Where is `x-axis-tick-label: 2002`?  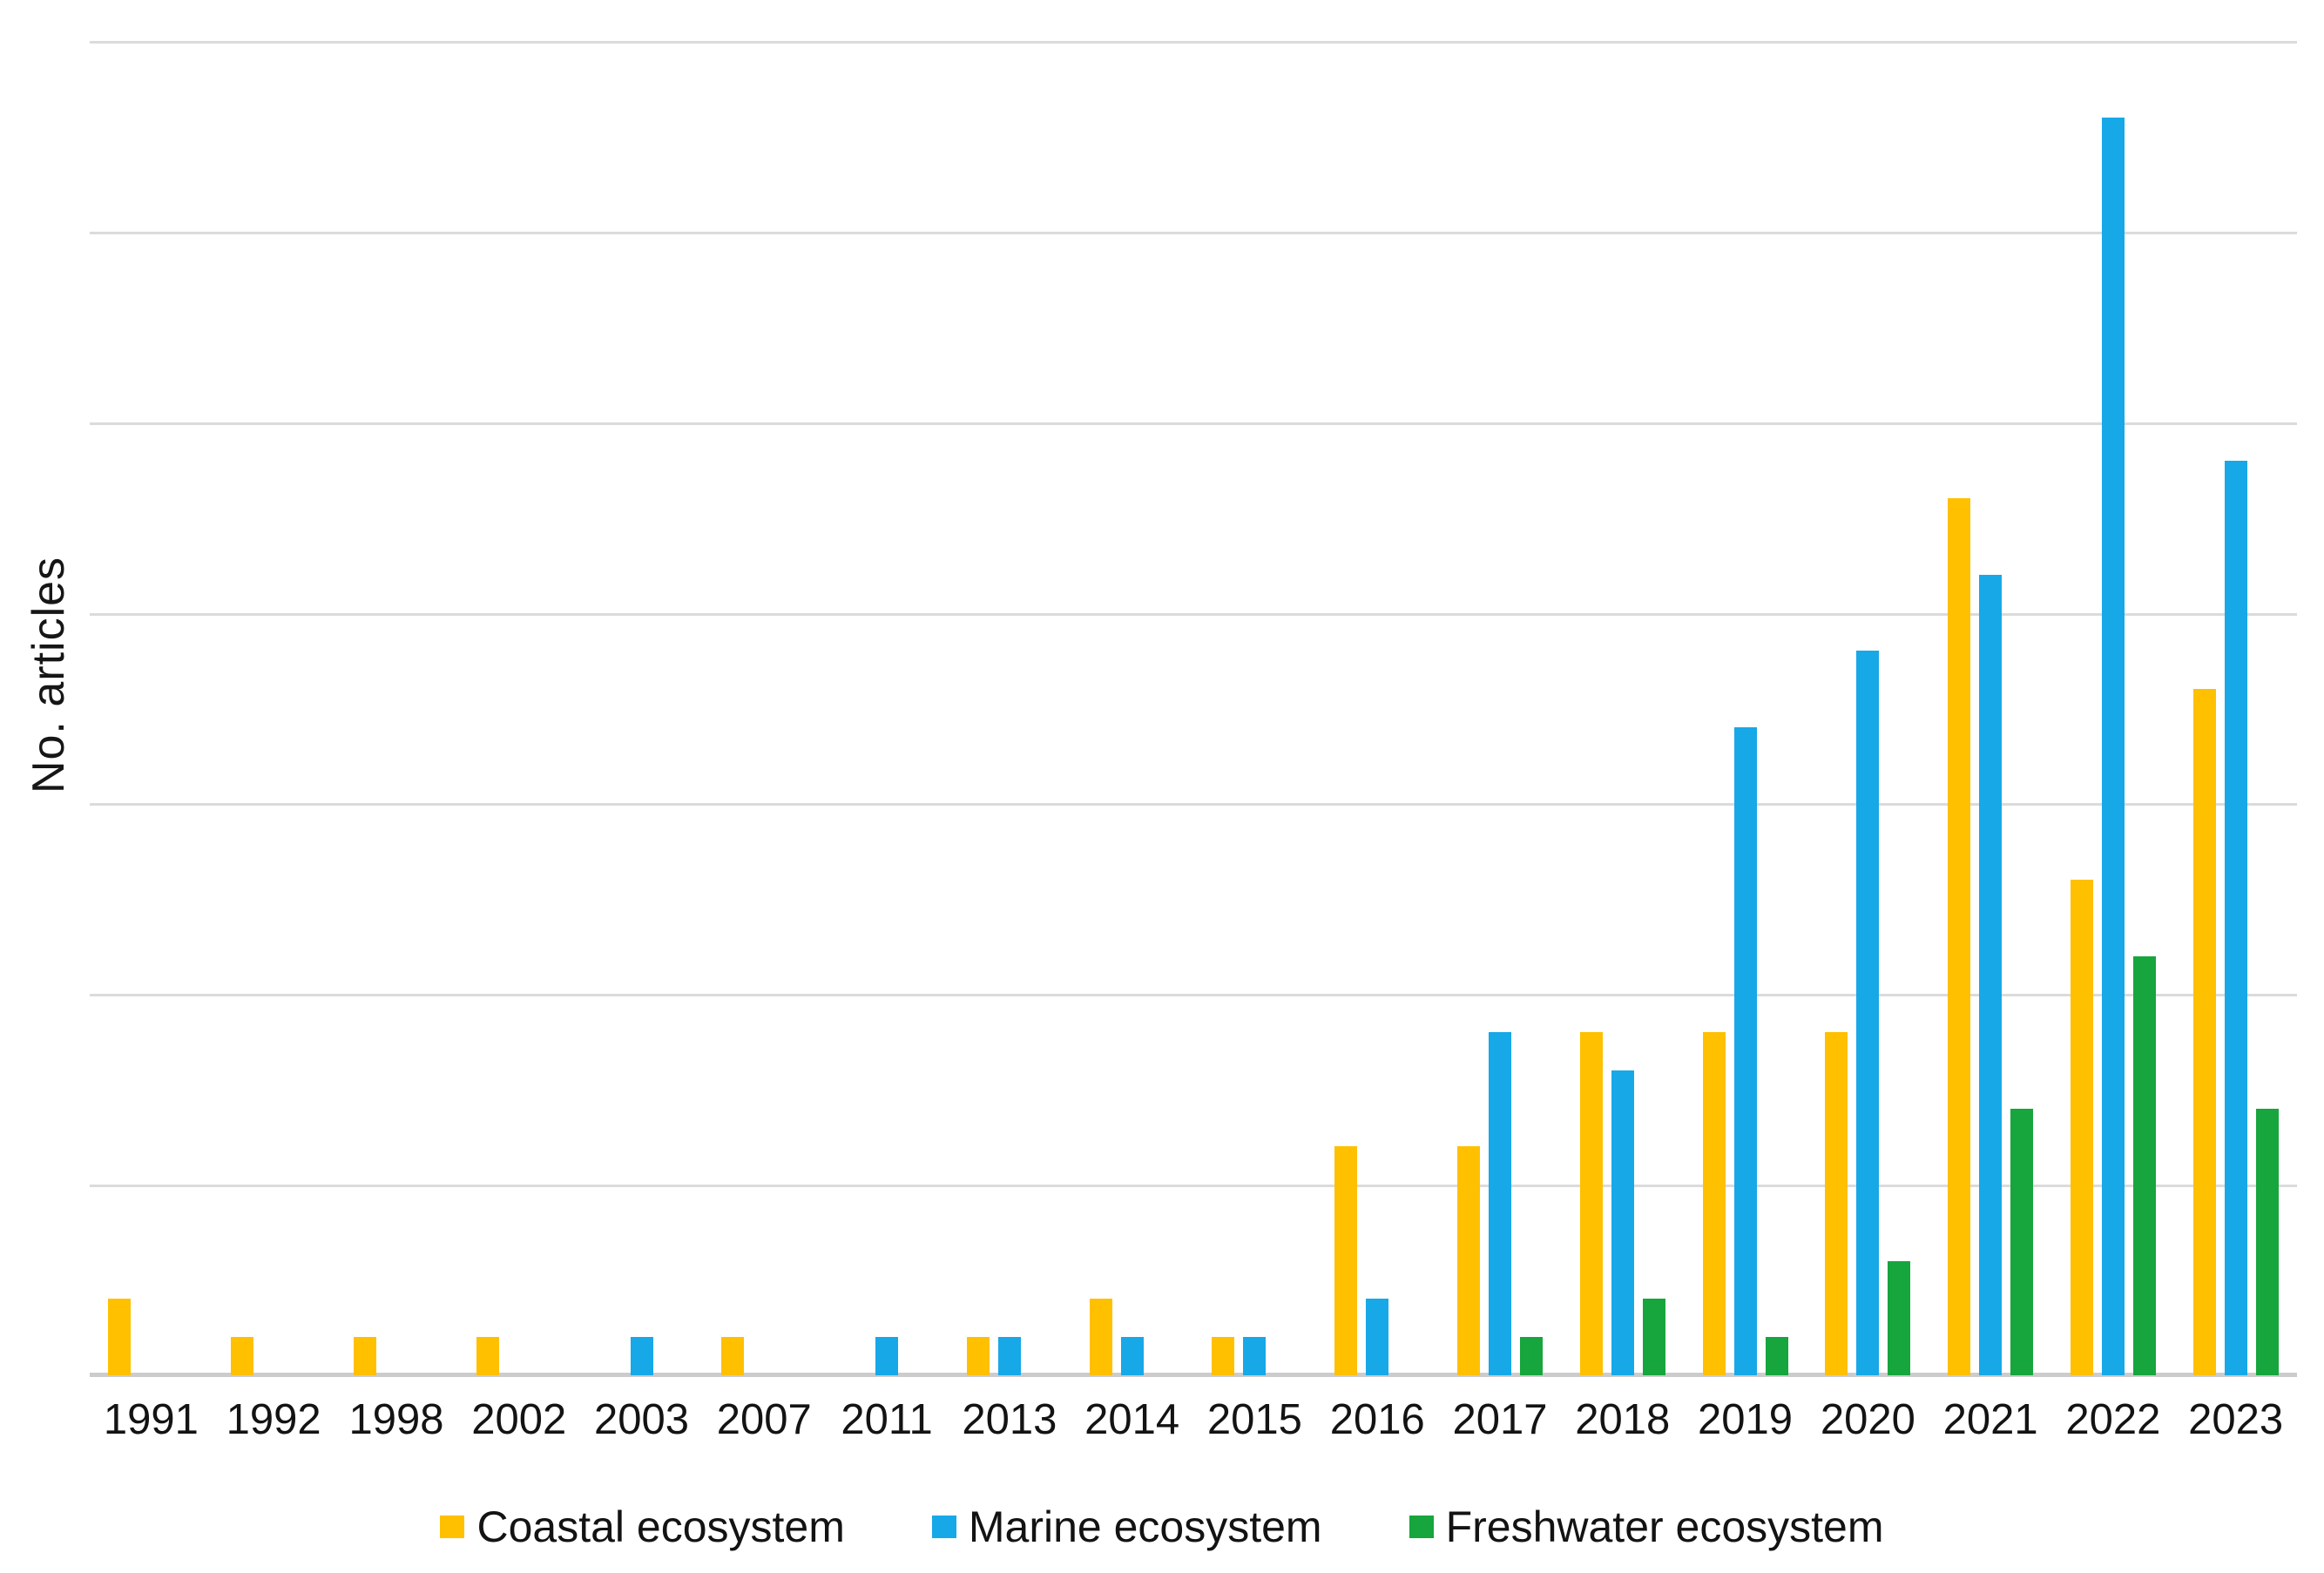 x-axis-tick-label: 2002 is located at coordinates (519, 1419).